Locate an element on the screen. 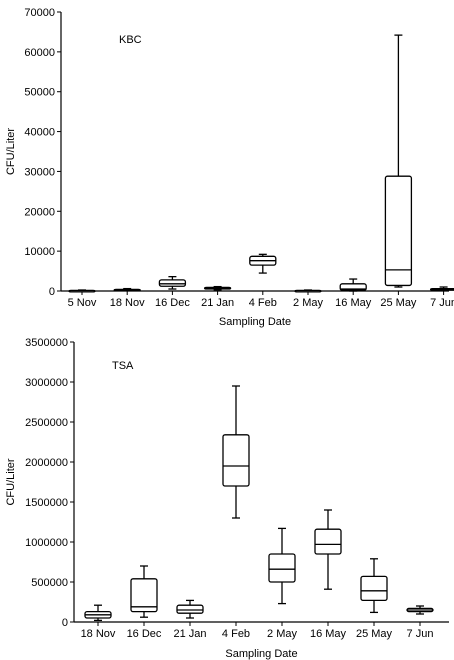  y-tick-label: 3000000 is located at coordinates (46, 383).